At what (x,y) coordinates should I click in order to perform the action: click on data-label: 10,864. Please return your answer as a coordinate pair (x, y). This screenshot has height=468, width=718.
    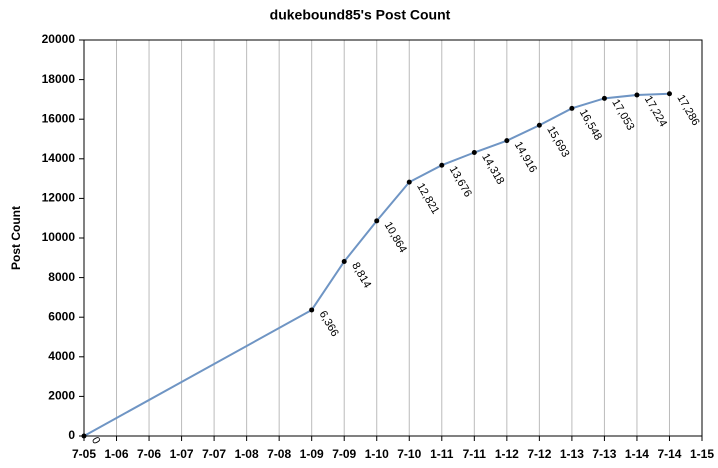
    Looking at the image, I should click on (395, 237).